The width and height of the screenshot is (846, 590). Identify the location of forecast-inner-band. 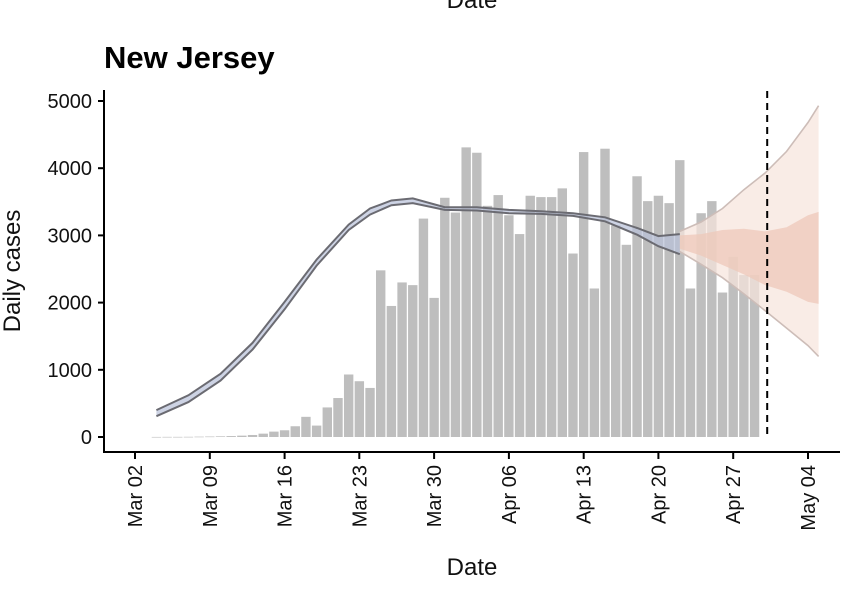
(749, 257).